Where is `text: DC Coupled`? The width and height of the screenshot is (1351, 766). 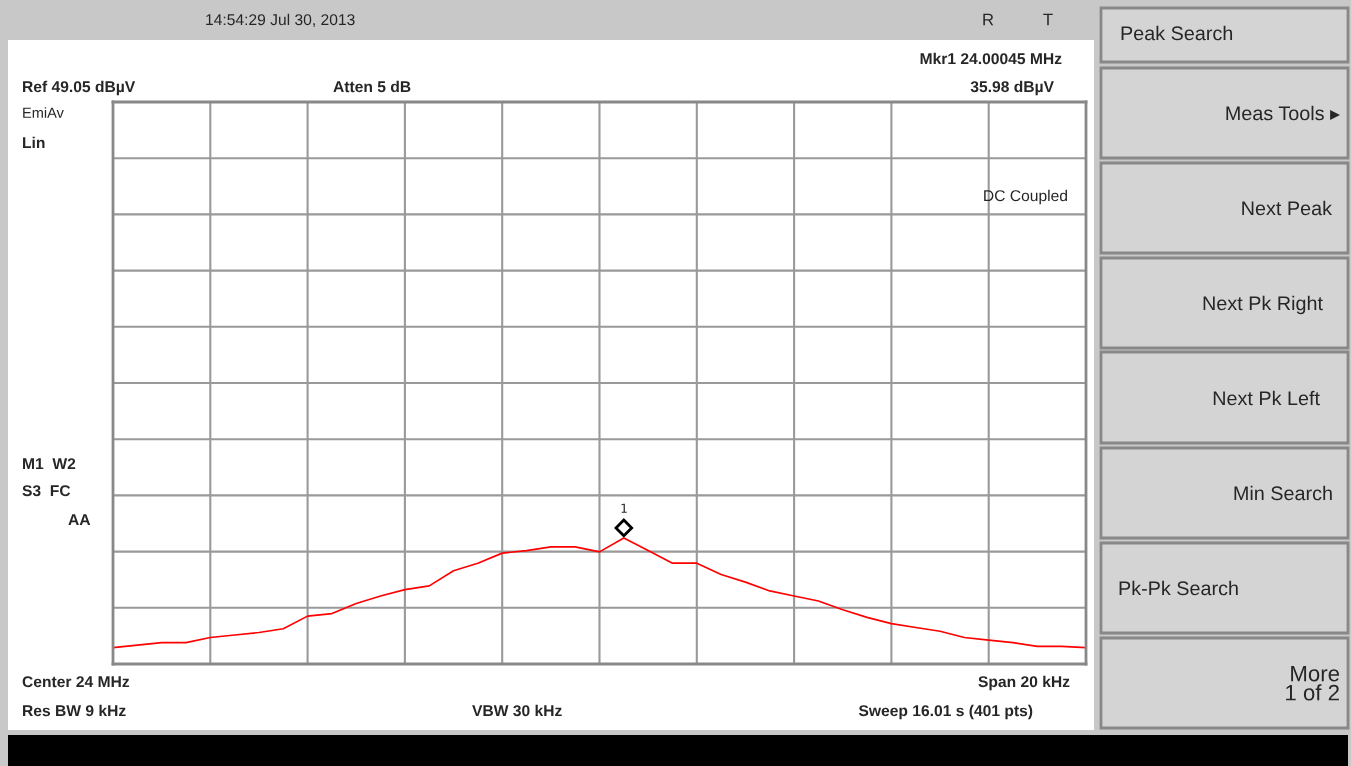
text: DC Coupled is located at coordinates (1025, 197).